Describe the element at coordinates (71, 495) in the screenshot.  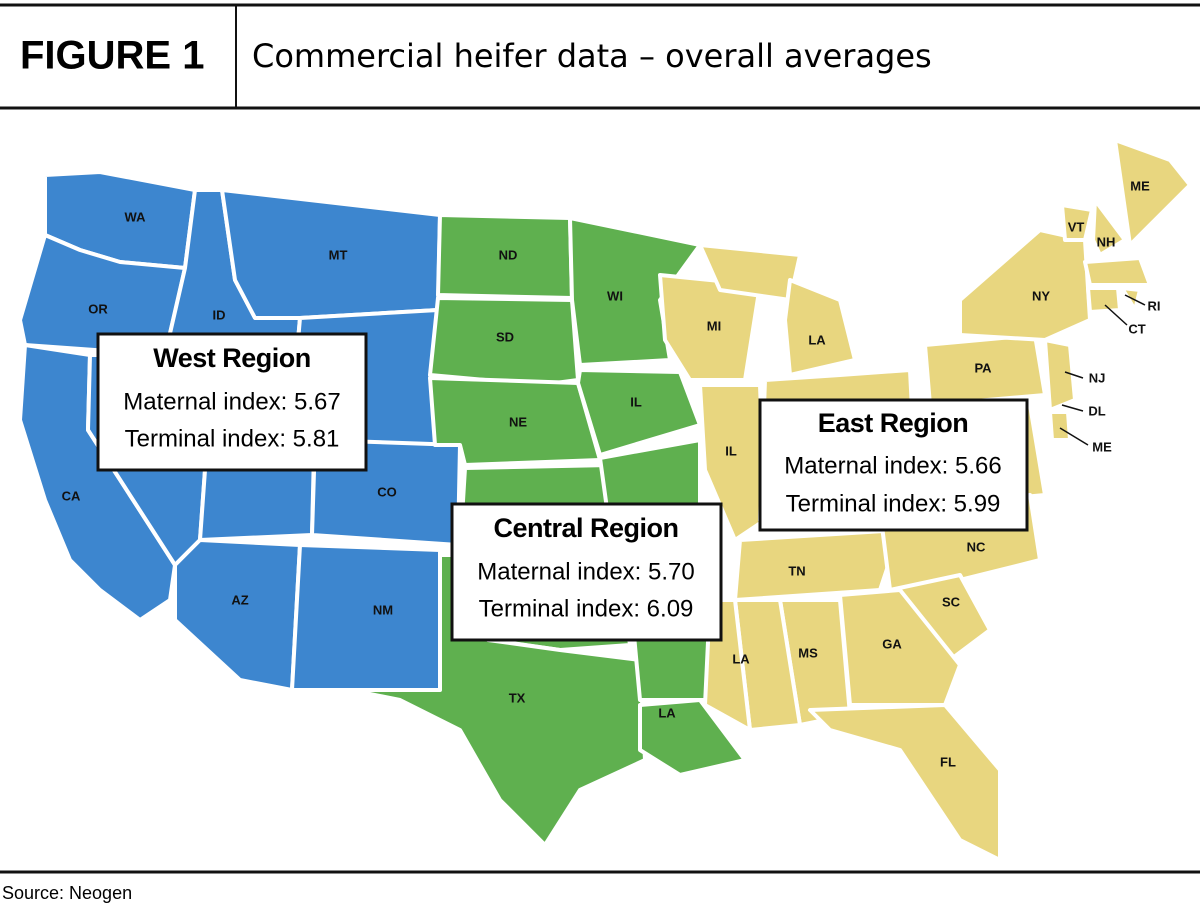
I see `state-label: CA` at that location.